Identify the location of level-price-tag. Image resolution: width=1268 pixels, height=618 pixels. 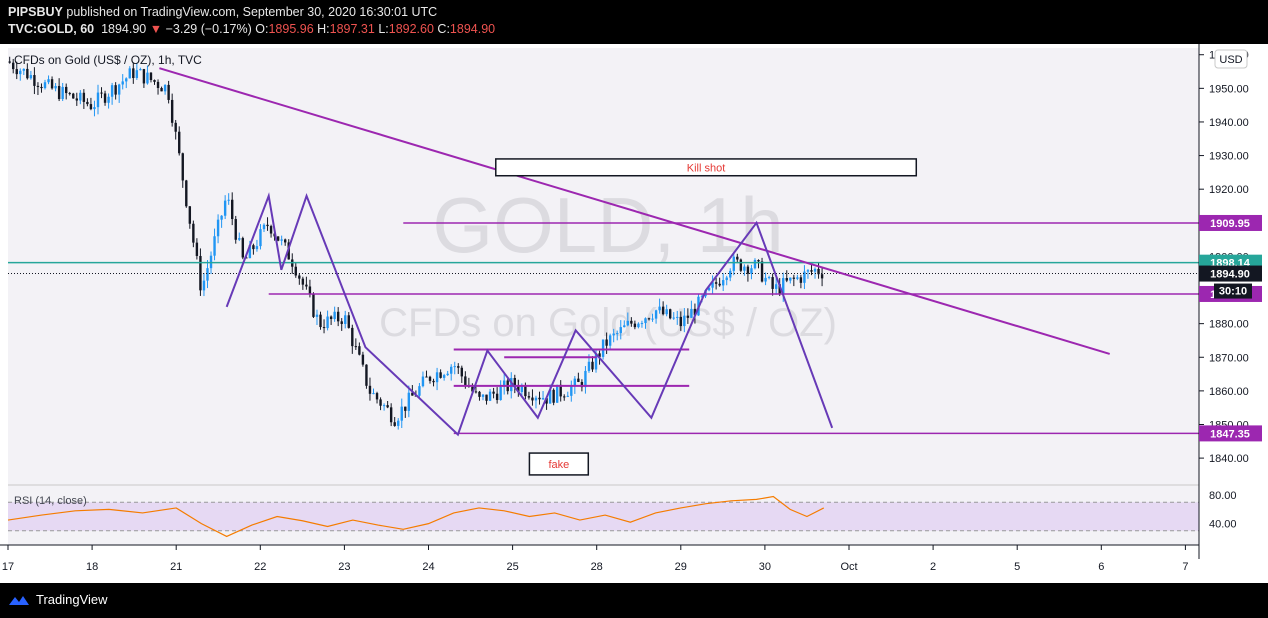
(1230, 433).